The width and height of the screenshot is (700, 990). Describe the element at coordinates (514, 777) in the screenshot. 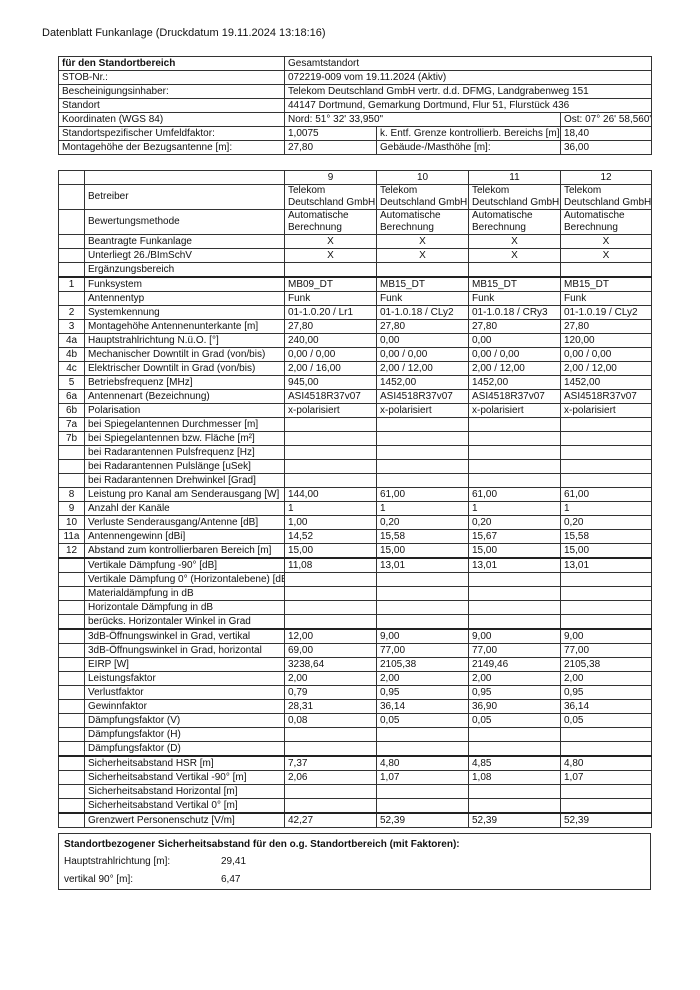

I see `row-value: 1,08` at that location.